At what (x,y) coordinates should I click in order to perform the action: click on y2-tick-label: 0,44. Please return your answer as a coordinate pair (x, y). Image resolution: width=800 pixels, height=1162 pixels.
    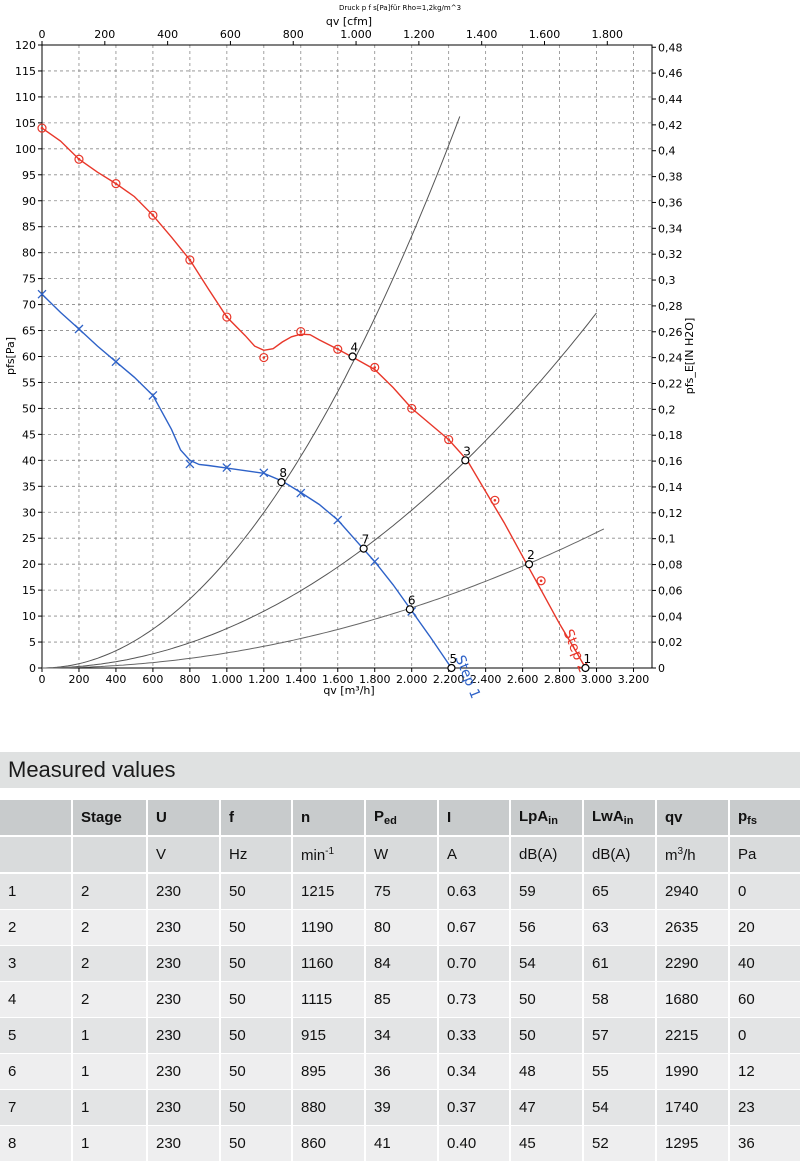
    Looking at the image, I should click on (670, 99).